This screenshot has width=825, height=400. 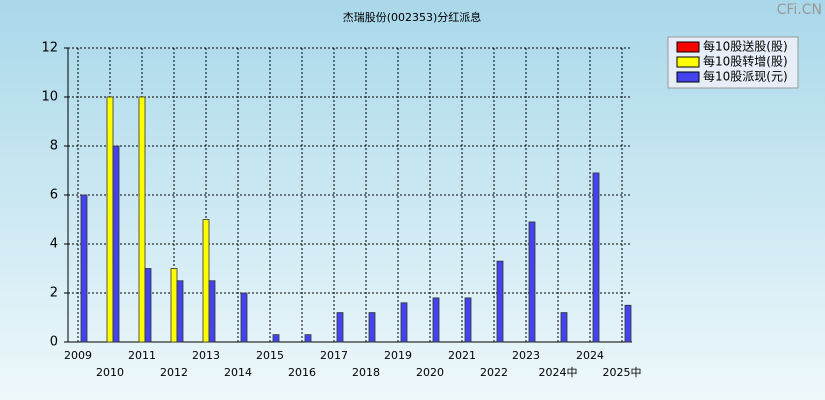 I want to click on legend-label: 每10股送股(股), so click(x=745, y=46).